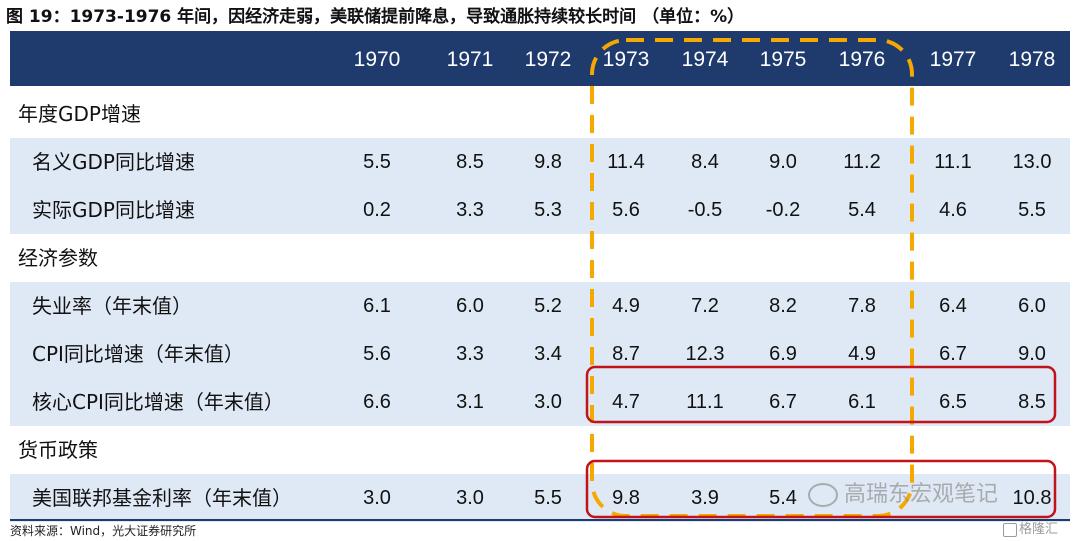 The width and height of the screenshot is (1080, 541). What do you see at coordinates (1032, 162) in the screenshot?
I see `table-cell: 13.0` at bounding box center [1032, 162].